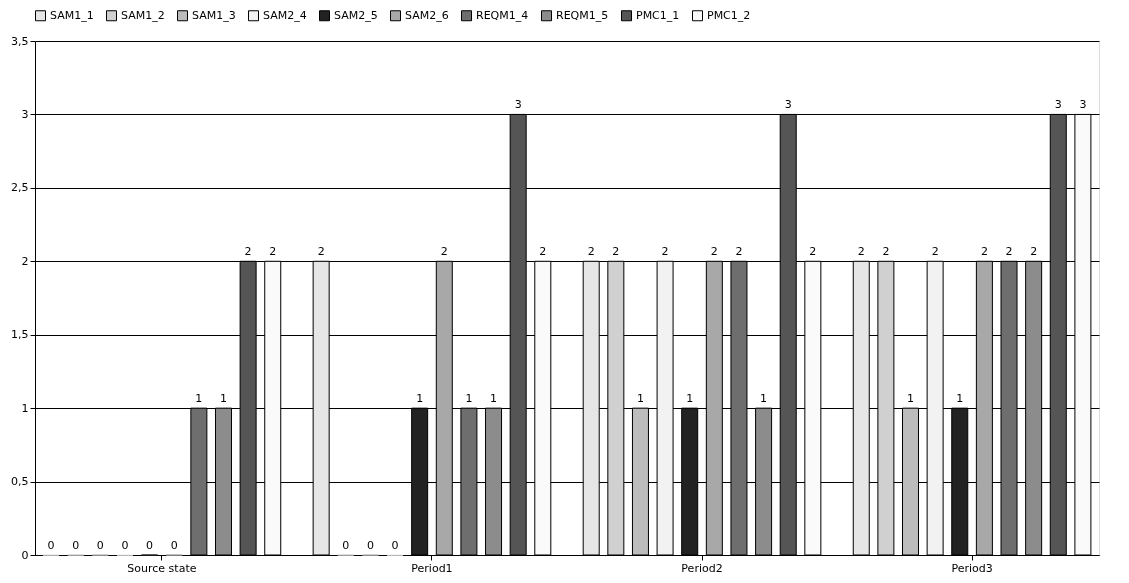 The height and width of the screenshot is (583, 1129). I want to click on x-tick-label: Source state, so click(162, 568).